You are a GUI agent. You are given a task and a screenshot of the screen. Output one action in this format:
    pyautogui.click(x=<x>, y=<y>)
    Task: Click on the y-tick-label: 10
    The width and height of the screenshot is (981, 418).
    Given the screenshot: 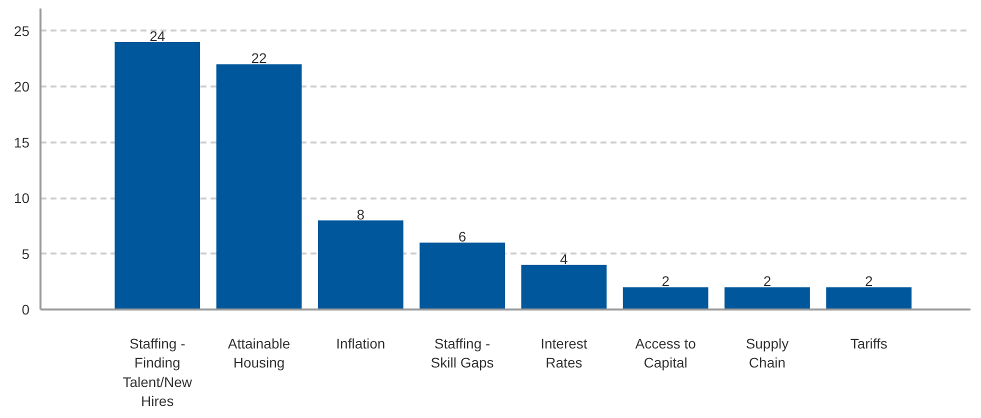 What is the action you would take?
    pyautogui.click(x=22, y=198)
    